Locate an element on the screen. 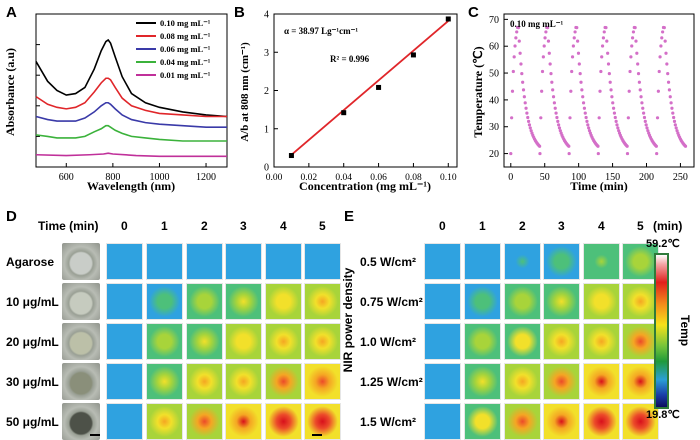 The width and height of the screenshot is (700, 440). panel-e-time-0: 0 is located at coordinates (442, 226).